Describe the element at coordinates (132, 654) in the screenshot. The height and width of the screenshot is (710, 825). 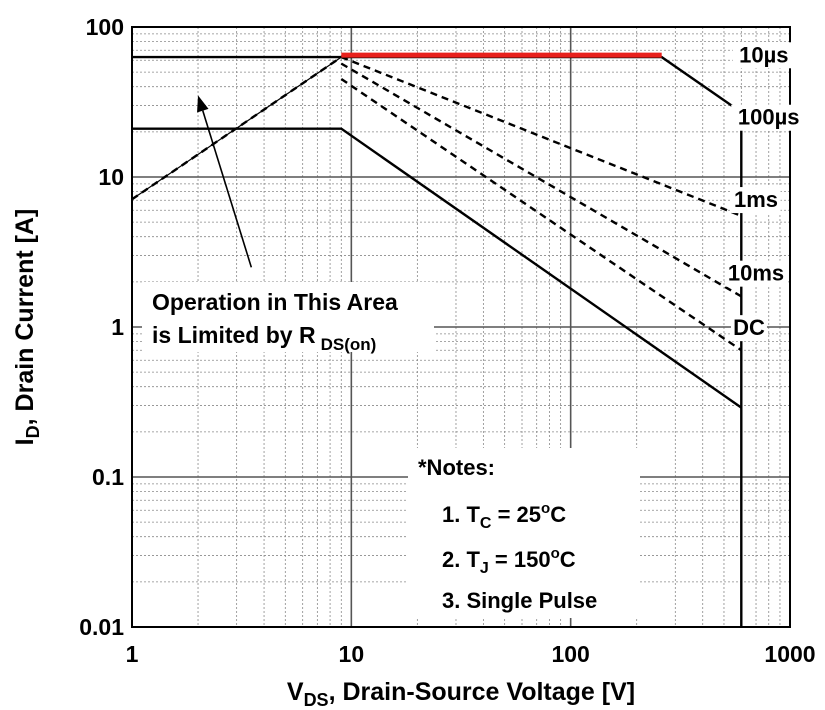
I see `x-tick-label: 1` at that location.